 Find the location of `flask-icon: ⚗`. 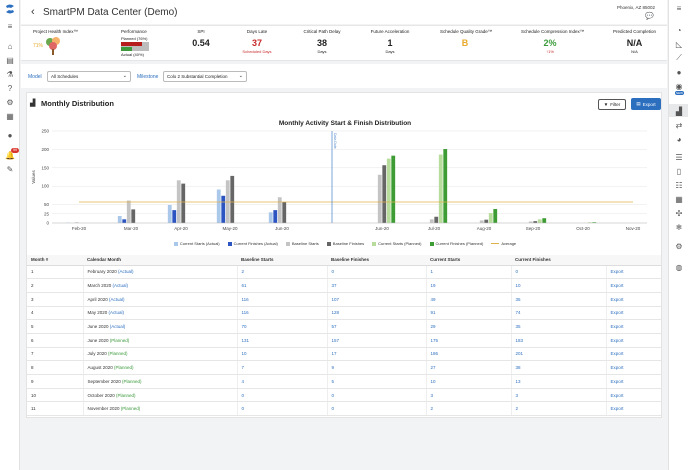

flask-icon: ⚗ is located at coordinates (10, 74).